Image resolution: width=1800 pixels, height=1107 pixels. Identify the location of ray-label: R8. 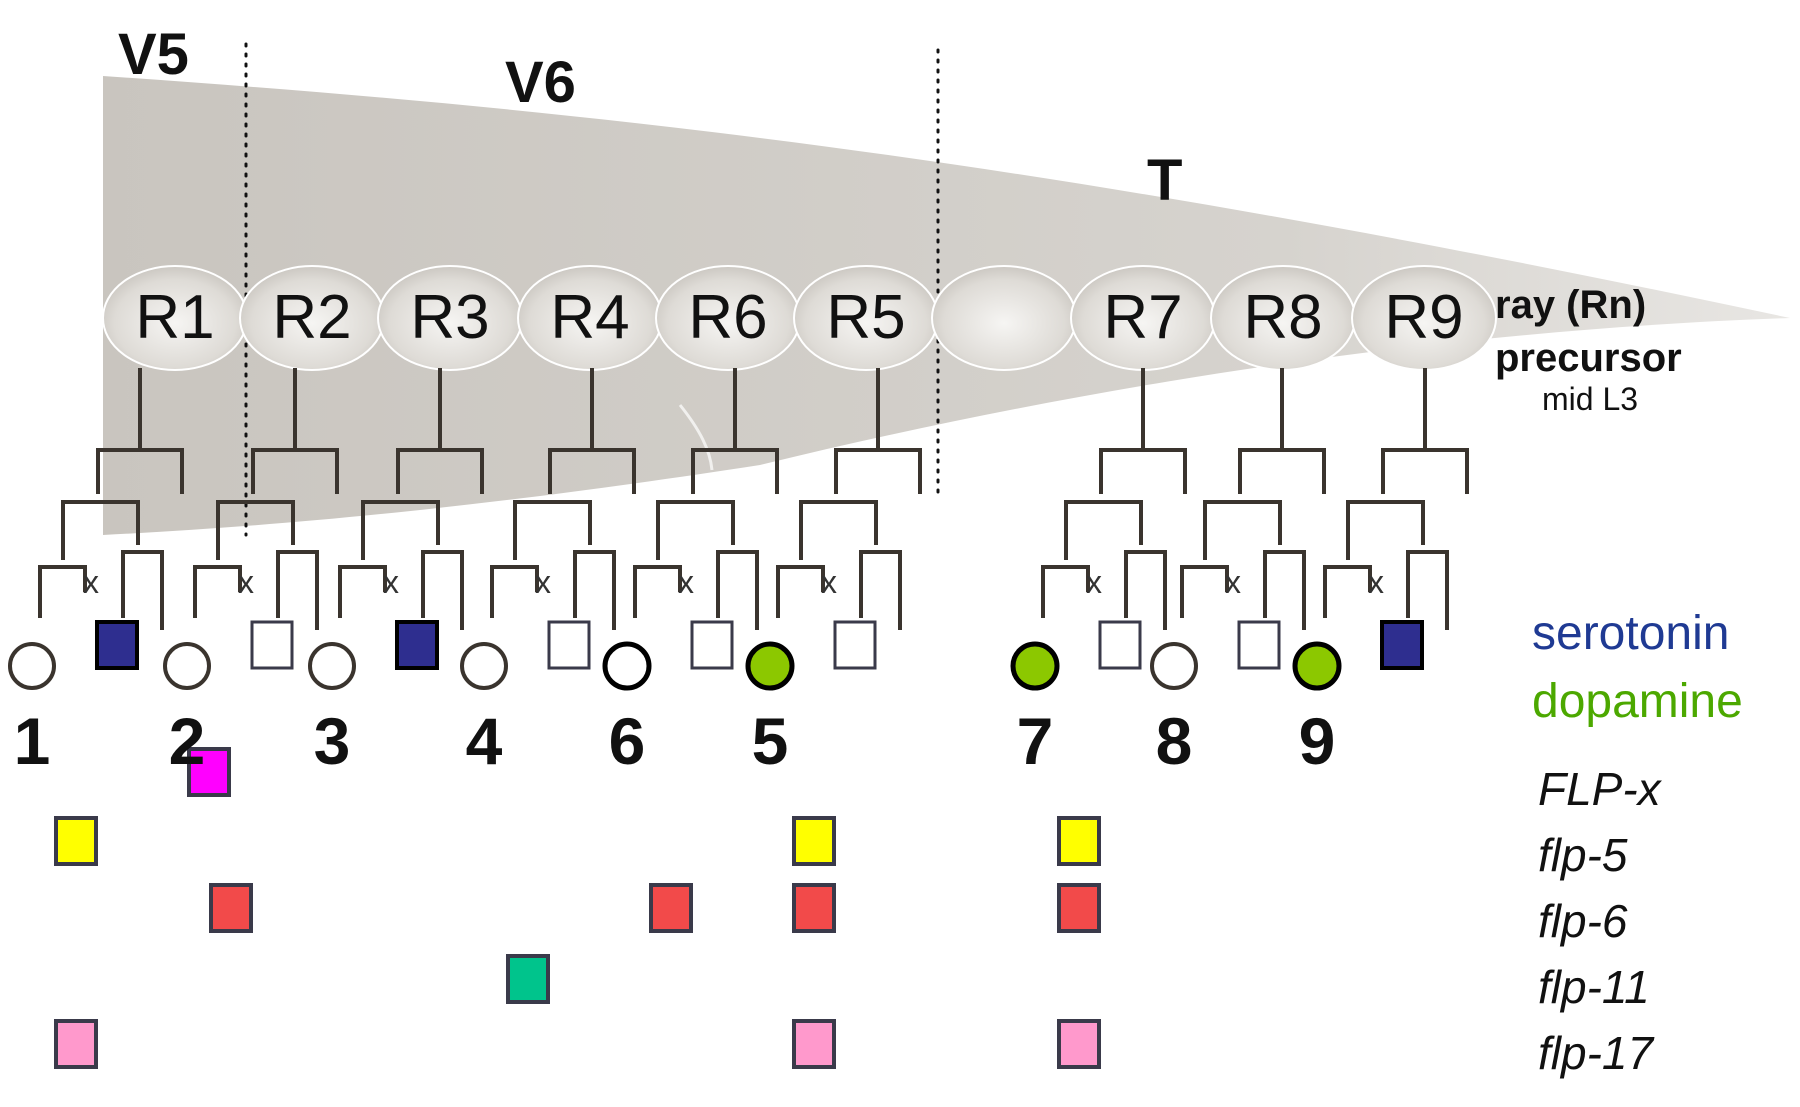
(1283, 317).